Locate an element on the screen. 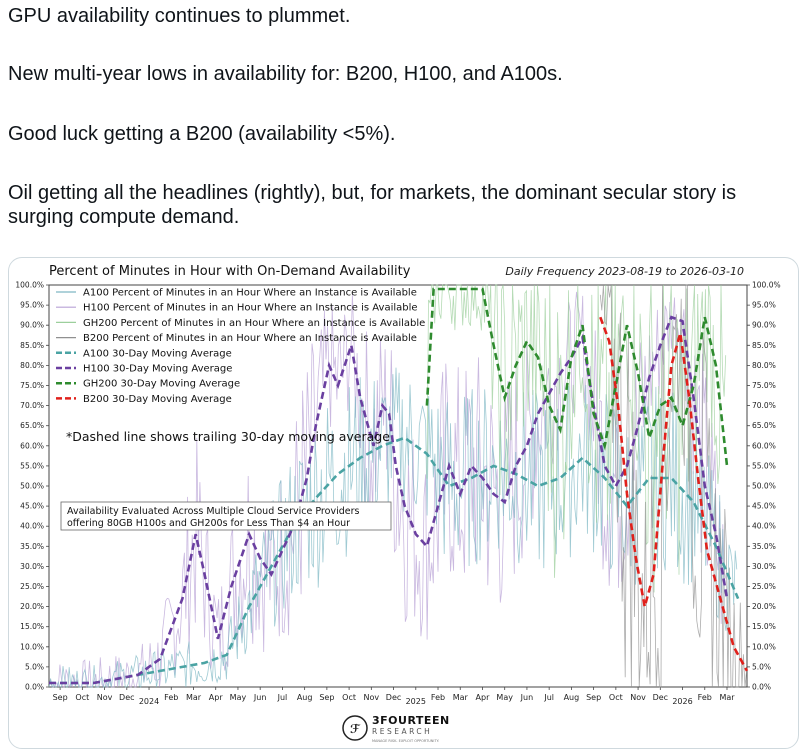 Image resolution: width=808 pixels, height=754 pixels. y-tick-label-right: 5.0% is located at coordinates (761, 666).